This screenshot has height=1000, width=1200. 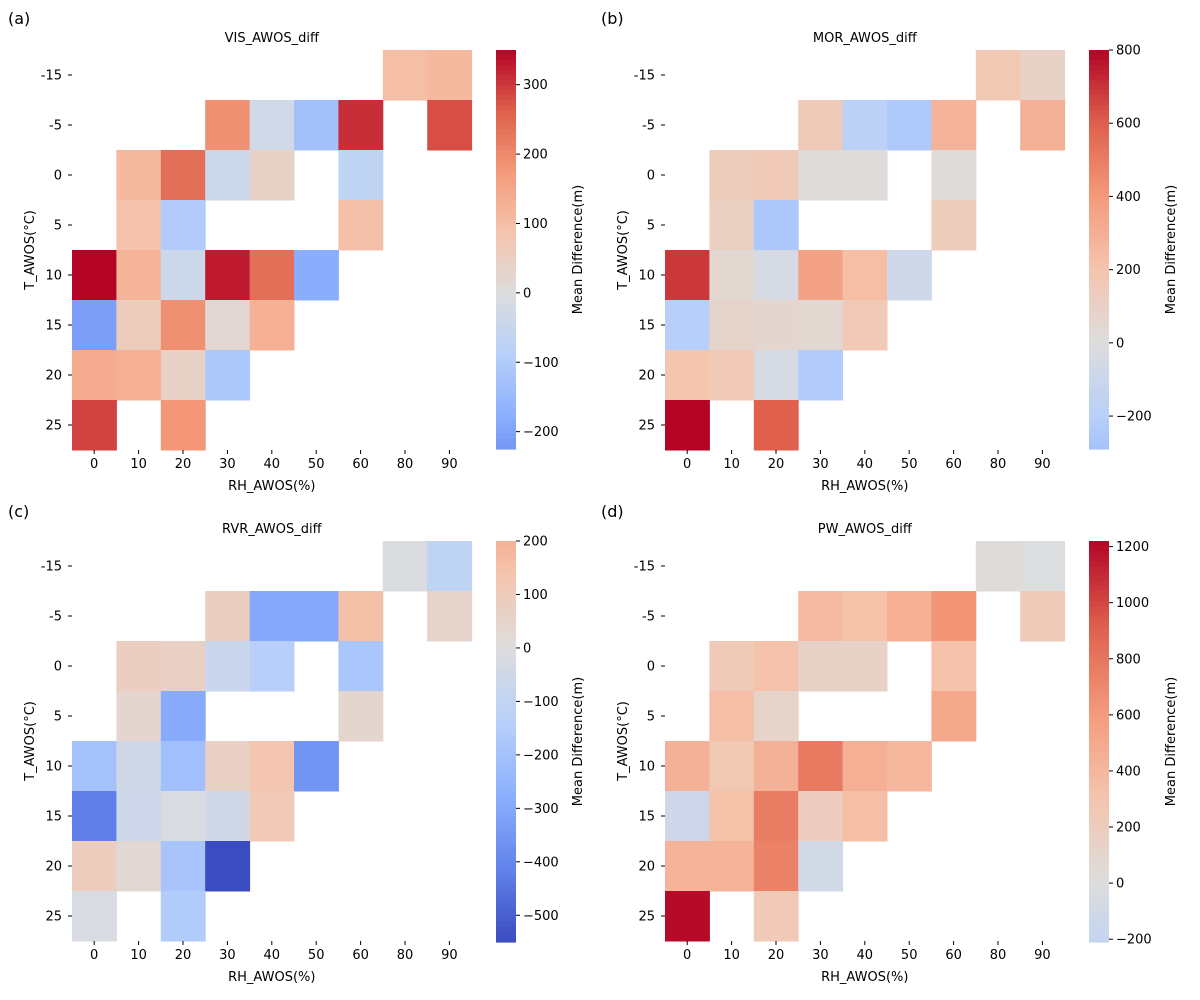 I want to click on y-tick-label: 25, so click(x=53, y=917).